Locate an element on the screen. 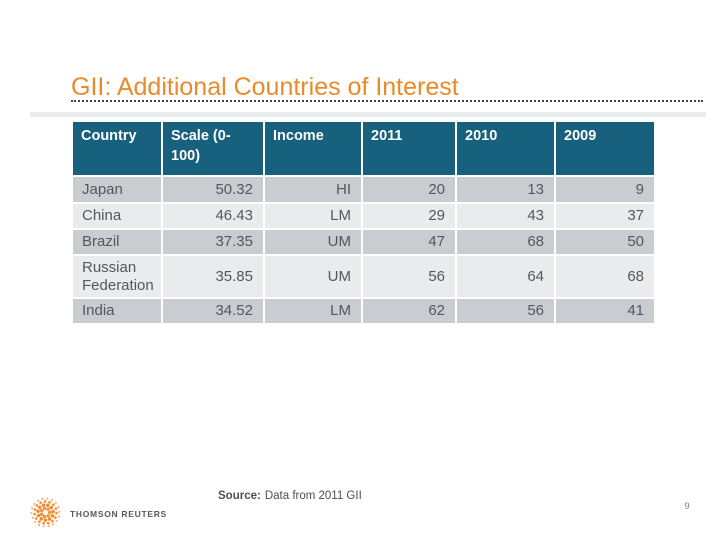 The width and height of the screenshot is (720, 540). cell-country: India is located at coordinates (118, 311).